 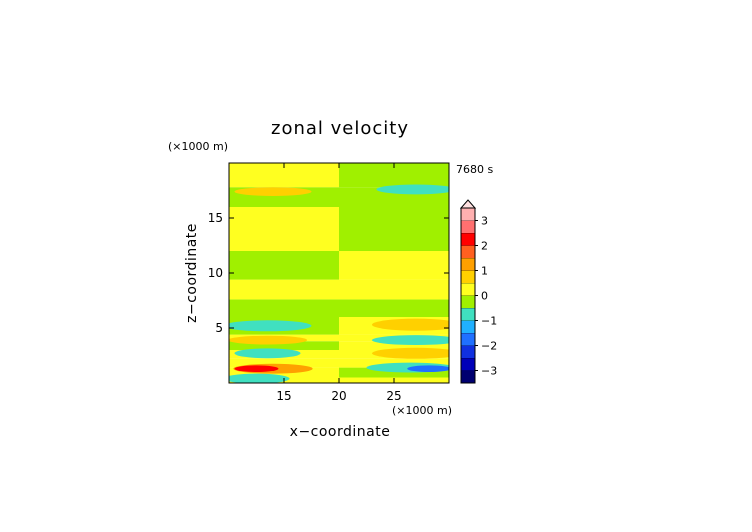 I want to click on colorbar-extend-arrow, so click(x=468, y=204).